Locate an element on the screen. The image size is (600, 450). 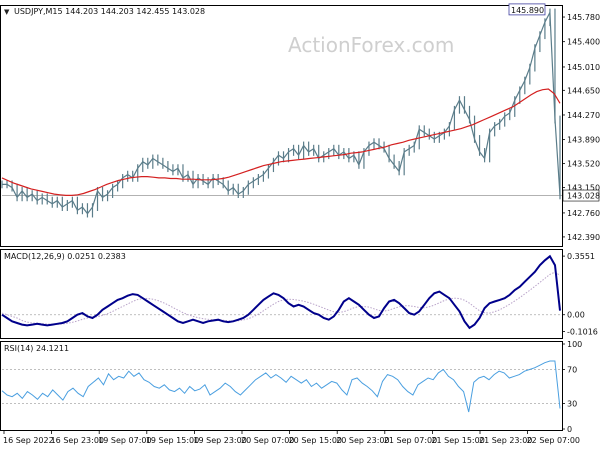
rsi-tick-label: 30 is located at coordinates (572, 404).